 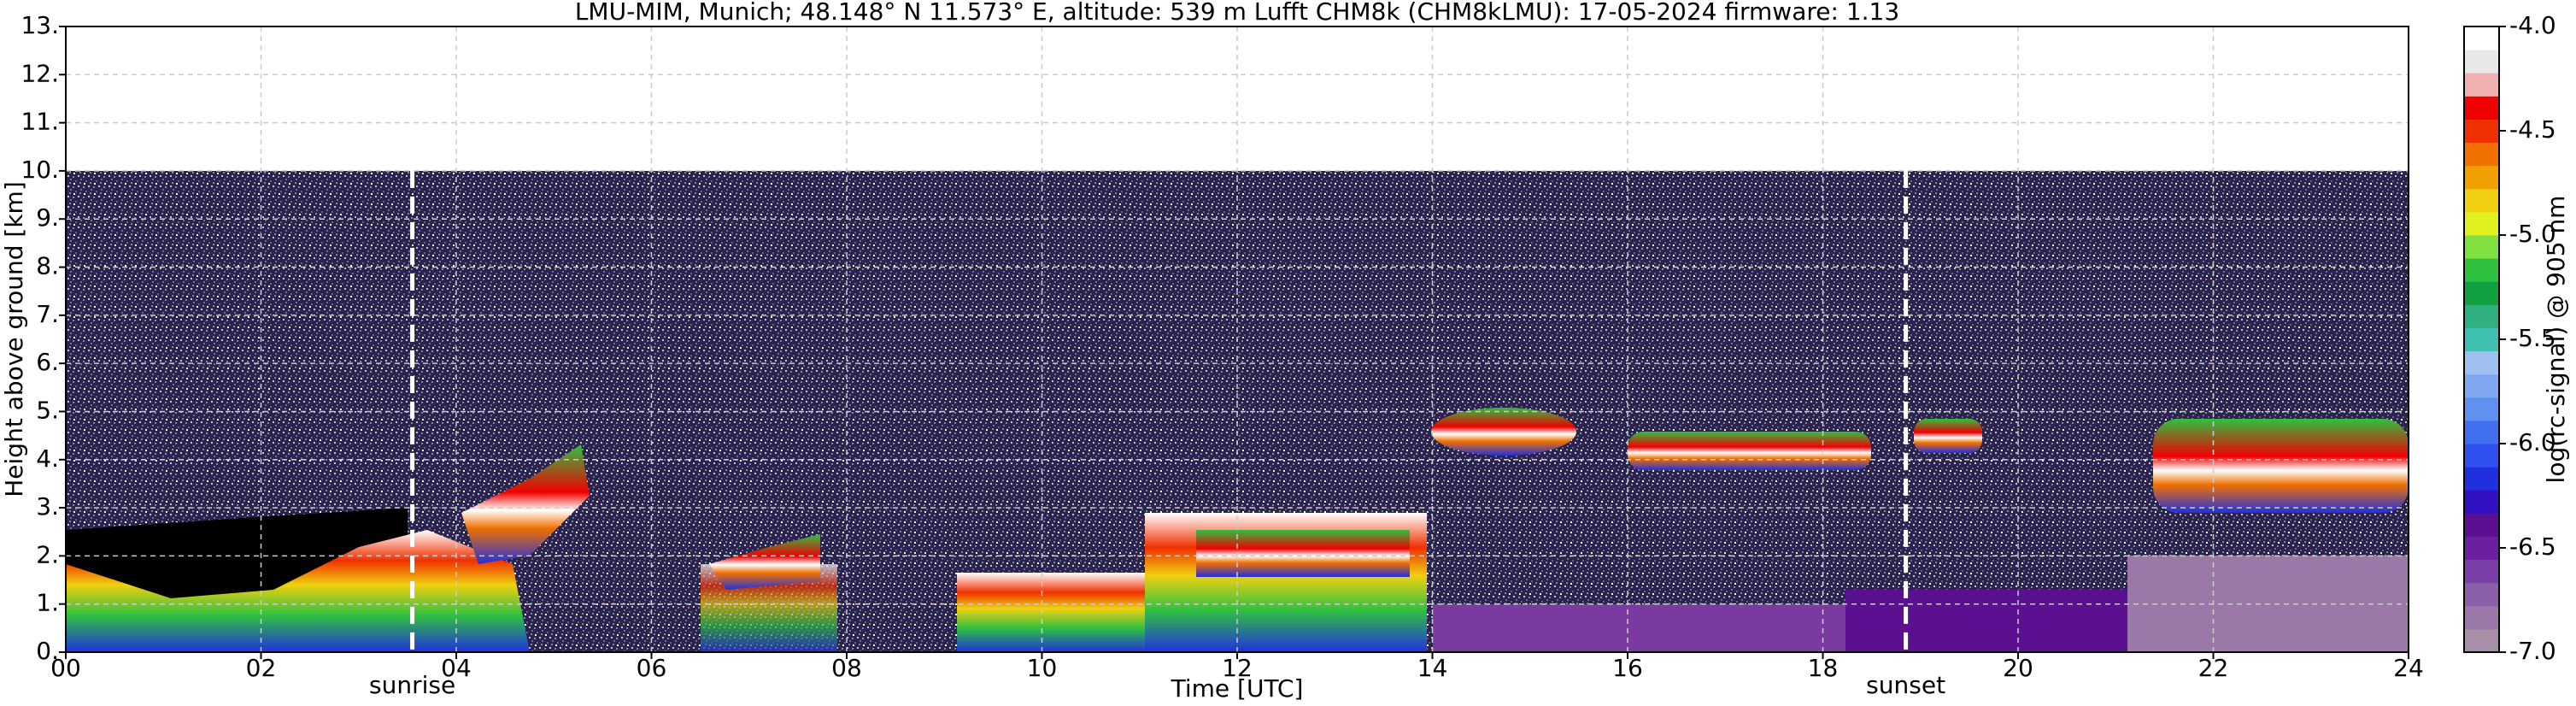 I want to click on y-tick-label: 7., so click(x=47, y=314).